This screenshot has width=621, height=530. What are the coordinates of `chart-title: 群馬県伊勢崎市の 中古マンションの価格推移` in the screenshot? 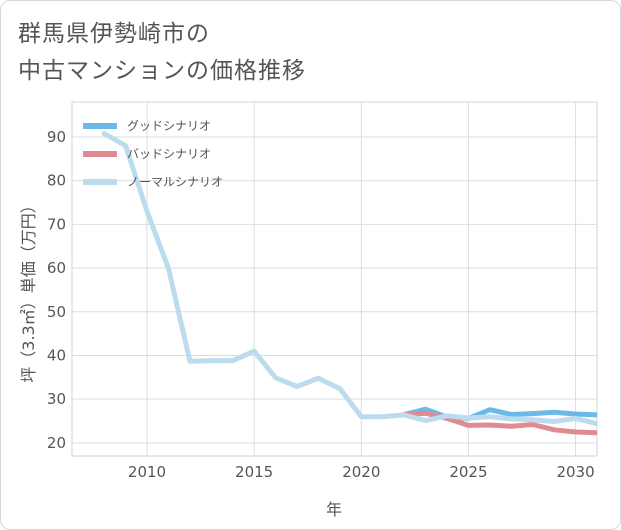 It's located at (162, 53).